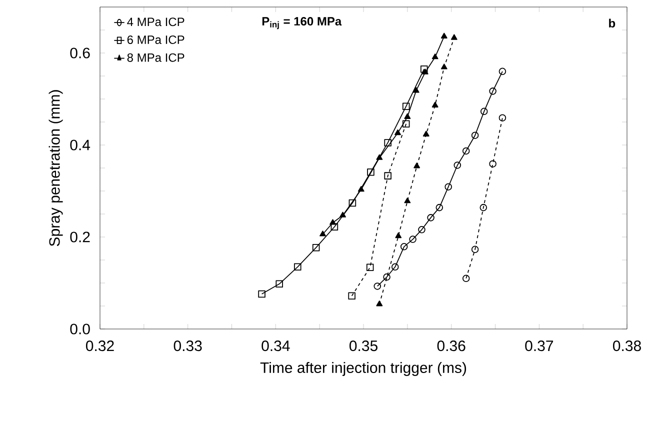  Describe the element at coordinates (539, 346) in the screenshot. I see `x-tick-label: 0.37` at that location.